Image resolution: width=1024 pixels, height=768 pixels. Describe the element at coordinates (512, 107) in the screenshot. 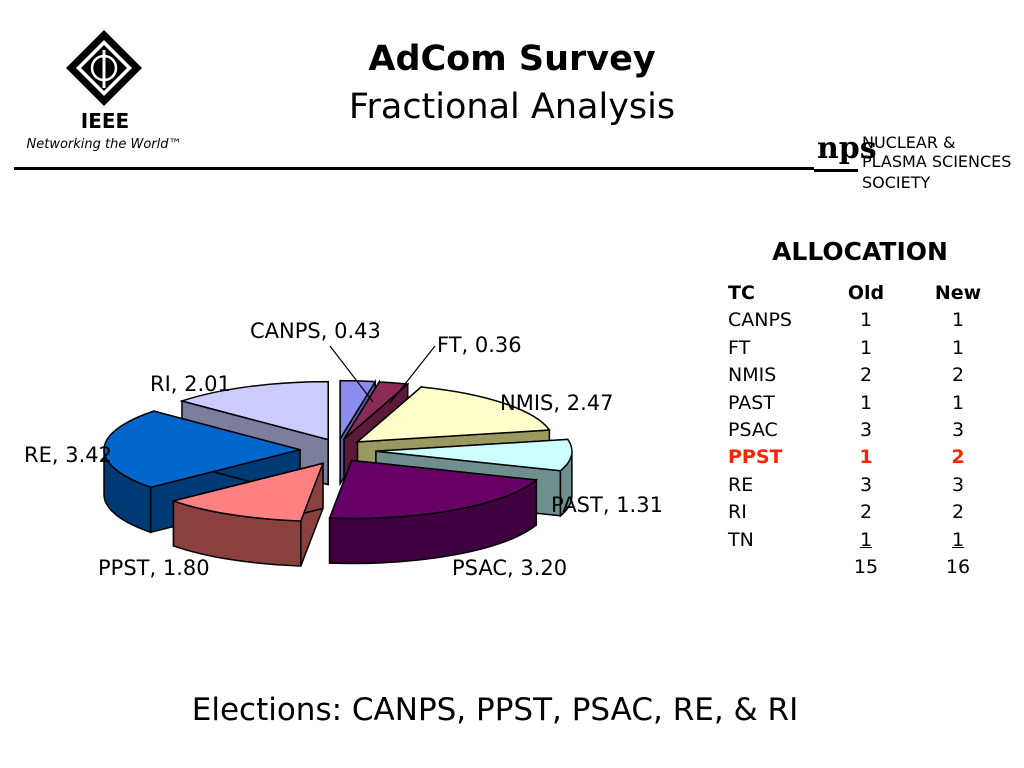

I see `page-subtitle: Fractional Analysis` at that location.